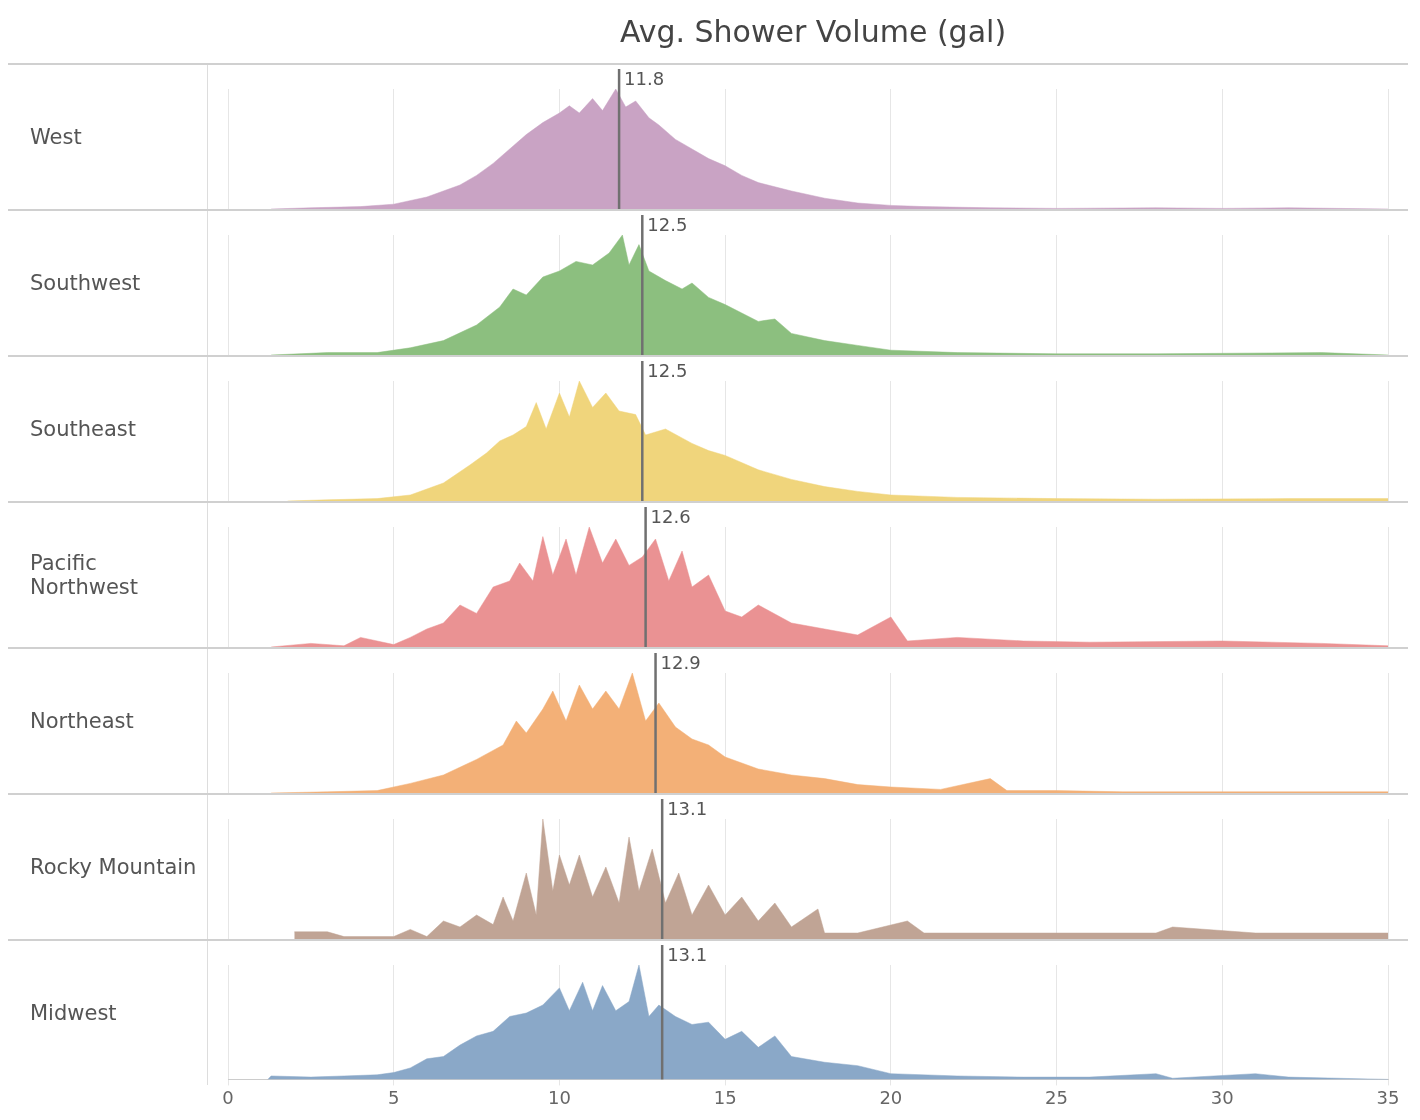  What do you see at coordinates (108, 137) in the screenshot?
I see `y-axis-title: West` at bounding box center [108, 137].